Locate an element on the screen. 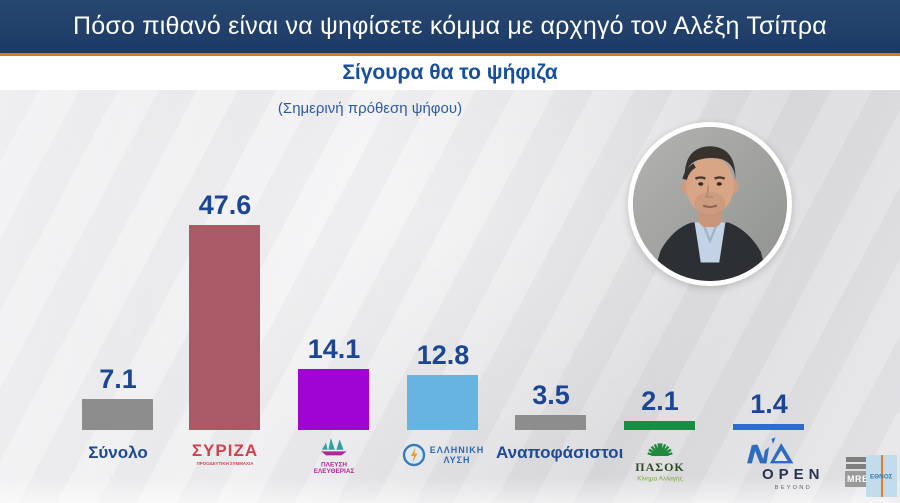 This screenshot has width=900, height=503. nd-logo is located at coordinates (769, 454).